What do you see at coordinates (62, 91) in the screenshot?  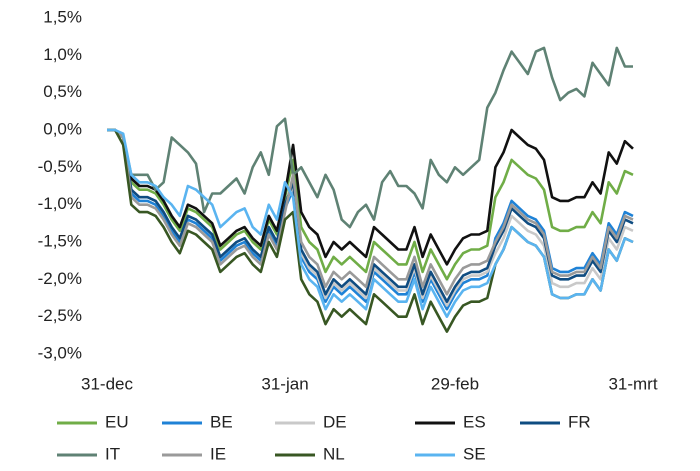 I see `y-tick-label: 0,5%` at bounding box center [62, 91].